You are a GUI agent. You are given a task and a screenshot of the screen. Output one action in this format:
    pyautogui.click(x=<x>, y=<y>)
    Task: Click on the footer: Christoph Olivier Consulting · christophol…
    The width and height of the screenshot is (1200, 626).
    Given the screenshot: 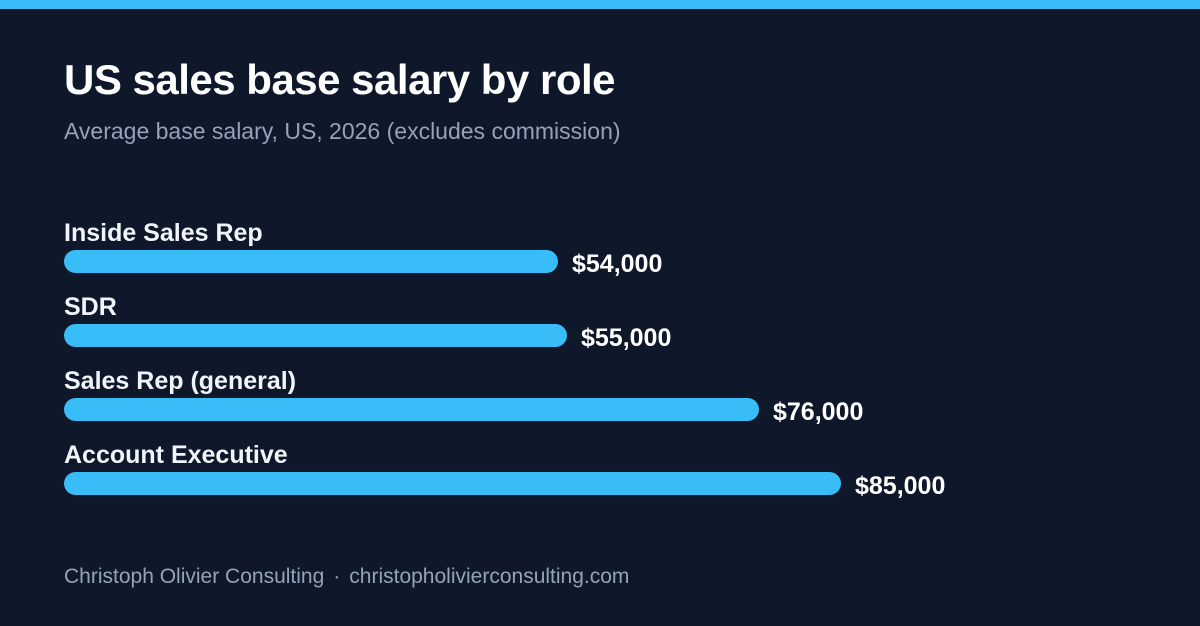 What is the action you would take?
    pyautogui.click(x=346, y=577)
    